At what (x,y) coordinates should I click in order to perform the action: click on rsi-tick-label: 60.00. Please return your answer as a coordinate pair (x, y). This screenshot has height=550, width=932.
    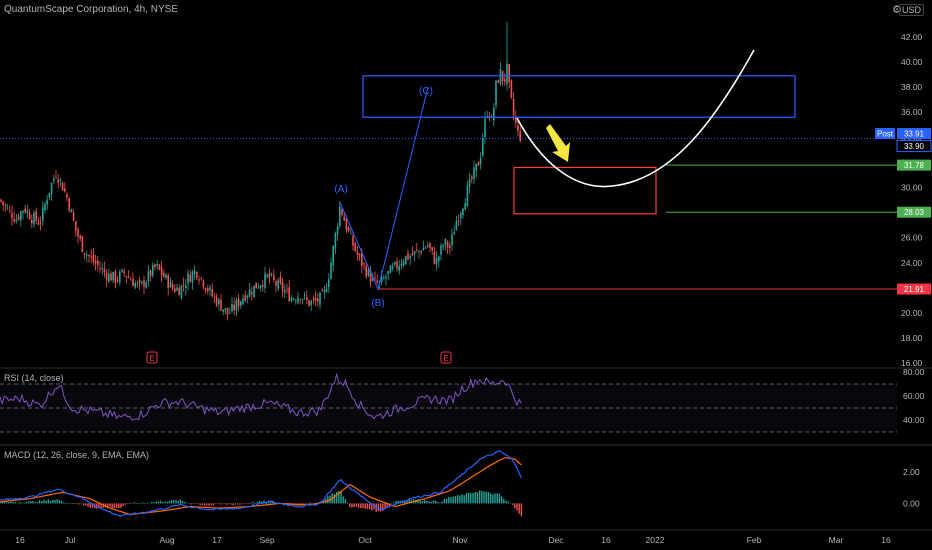
    Looking at the image, I should click on (914, 396).